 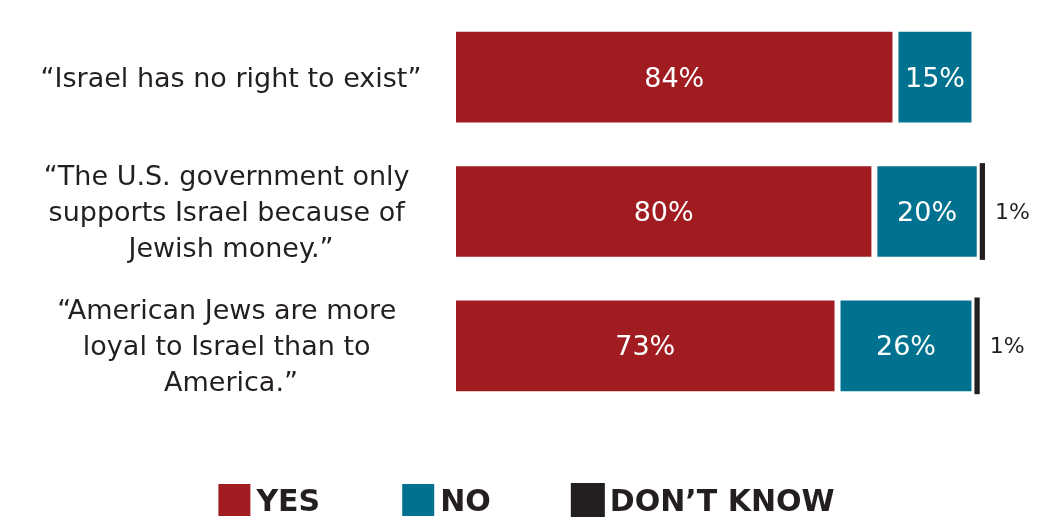 I want to click on legend-label: YES, so click(x=288, y=500).